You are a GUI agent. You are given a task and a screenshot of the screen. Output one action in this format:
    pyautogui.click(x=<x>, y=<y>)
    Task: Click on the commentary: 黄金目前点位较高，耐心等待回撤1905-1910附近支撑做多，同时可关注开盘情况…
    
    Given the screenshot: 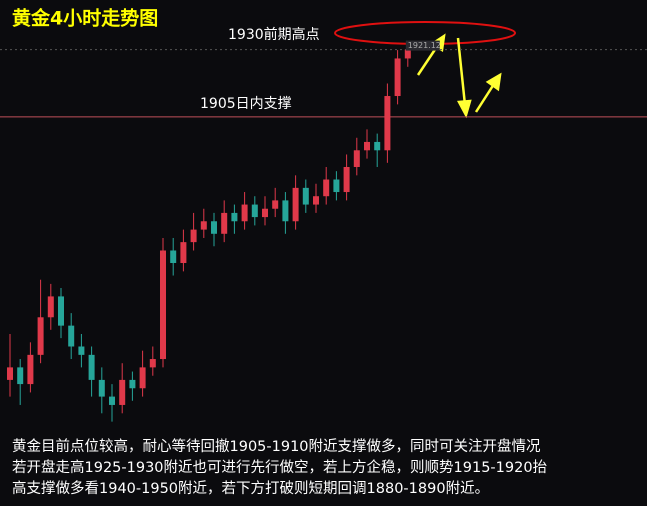 What is the action you would take?
    pyautogui.click(x=327, y=468)
    